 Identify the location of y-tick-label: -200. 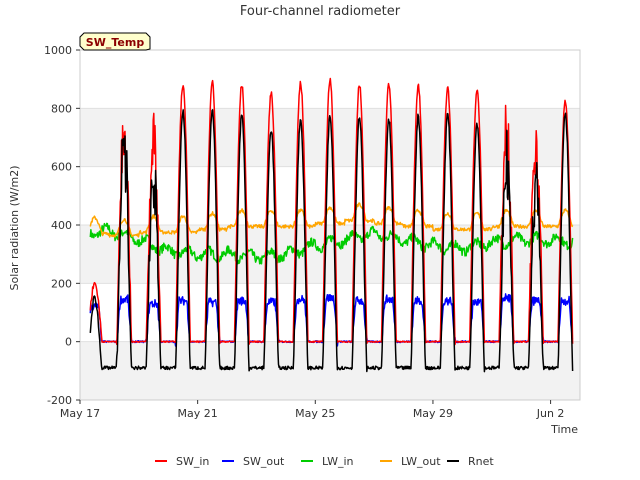
(59, 400).